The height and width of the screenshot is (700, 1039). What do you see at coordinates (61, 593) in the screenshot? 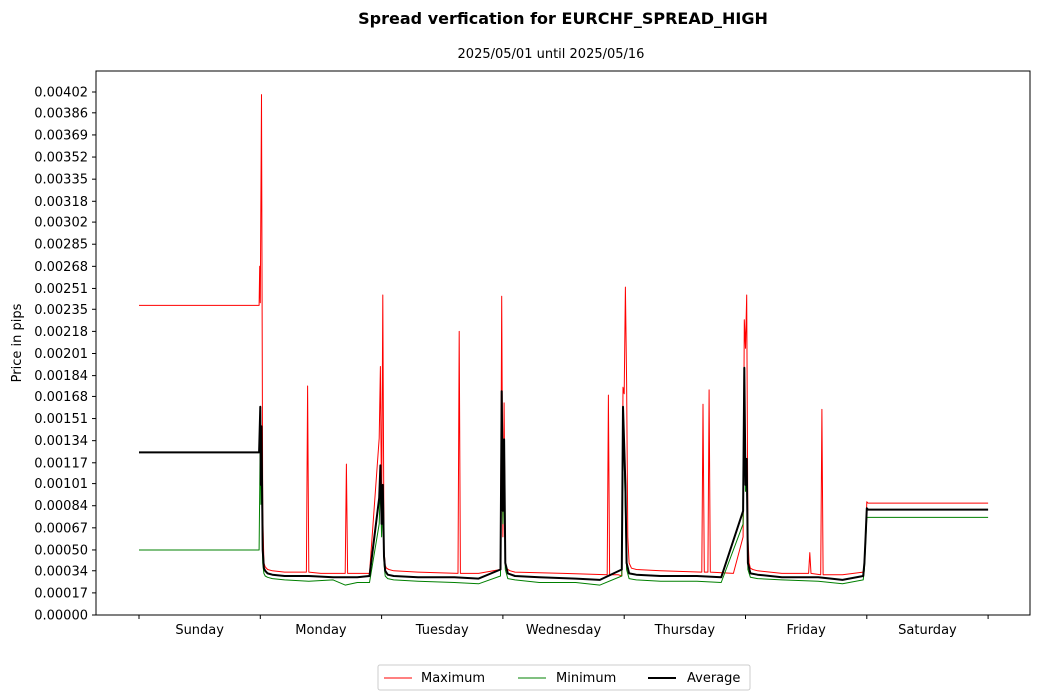
I see `y-tick-label: 0.00017` at bounding box center [61, 593].